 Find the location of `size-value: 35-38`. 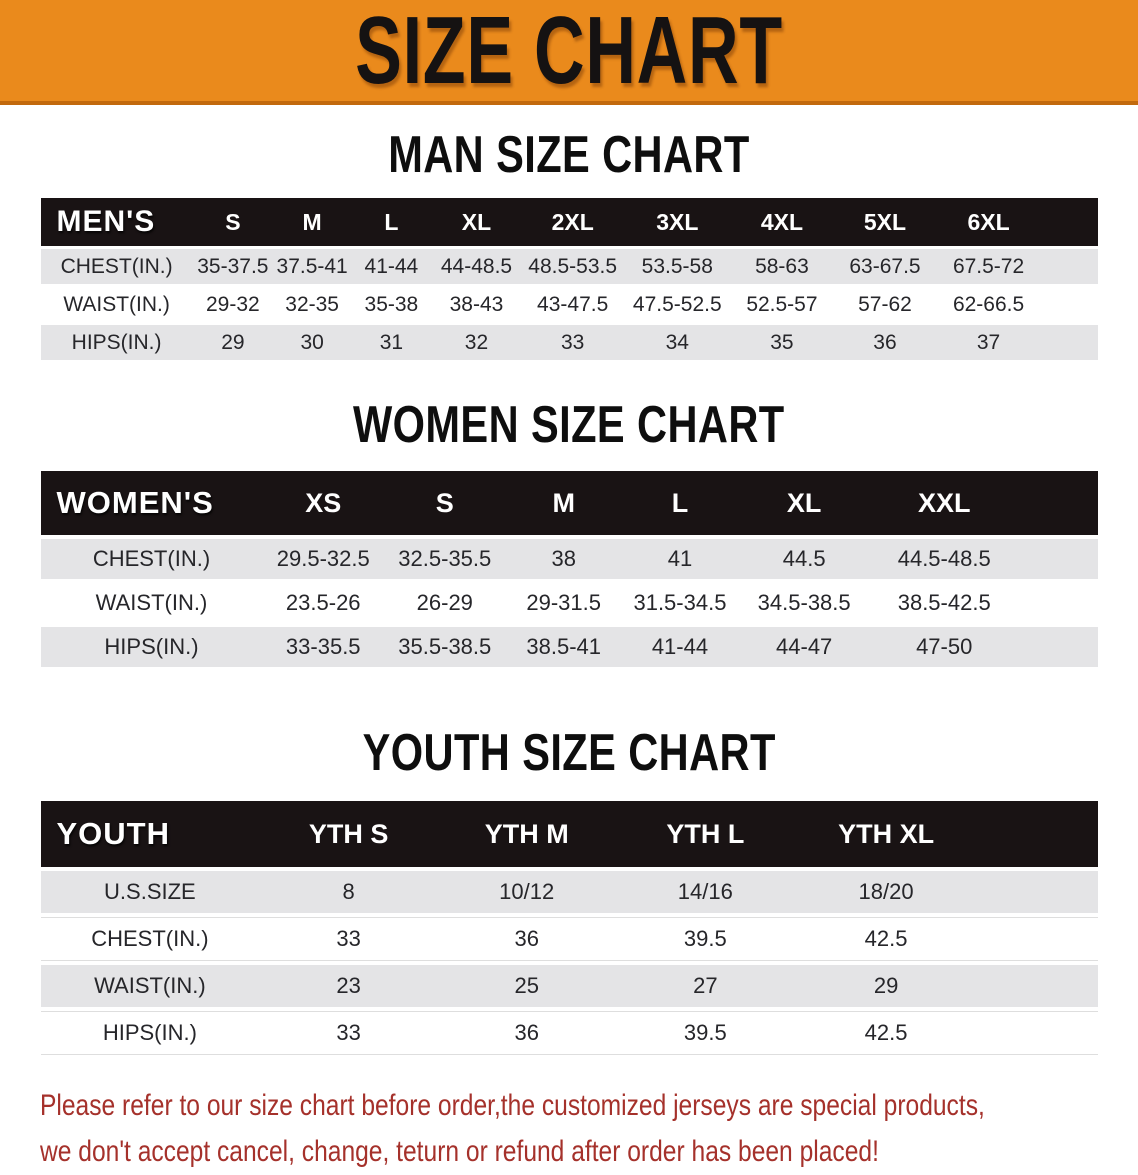

size-value: 35-38 is located at coordinates (391, 304).